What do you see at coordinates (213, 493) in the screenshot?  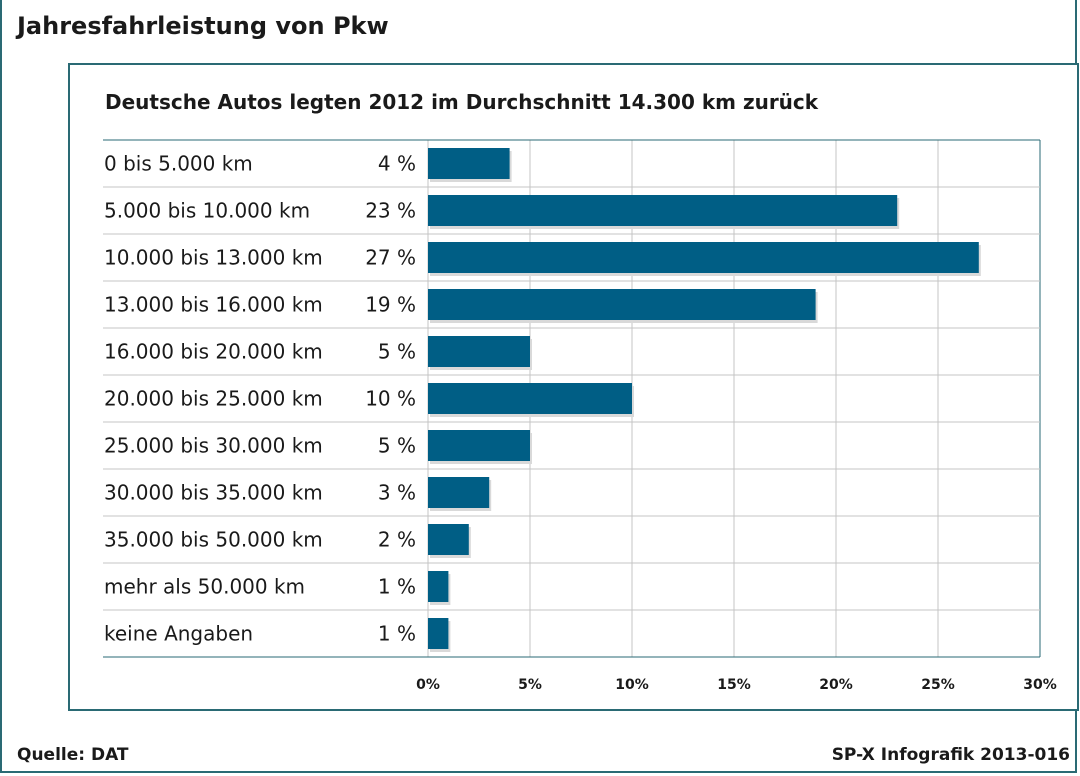 I see `category-label: 30.000 bis 35.000 km` at bounding box center [213, 493].